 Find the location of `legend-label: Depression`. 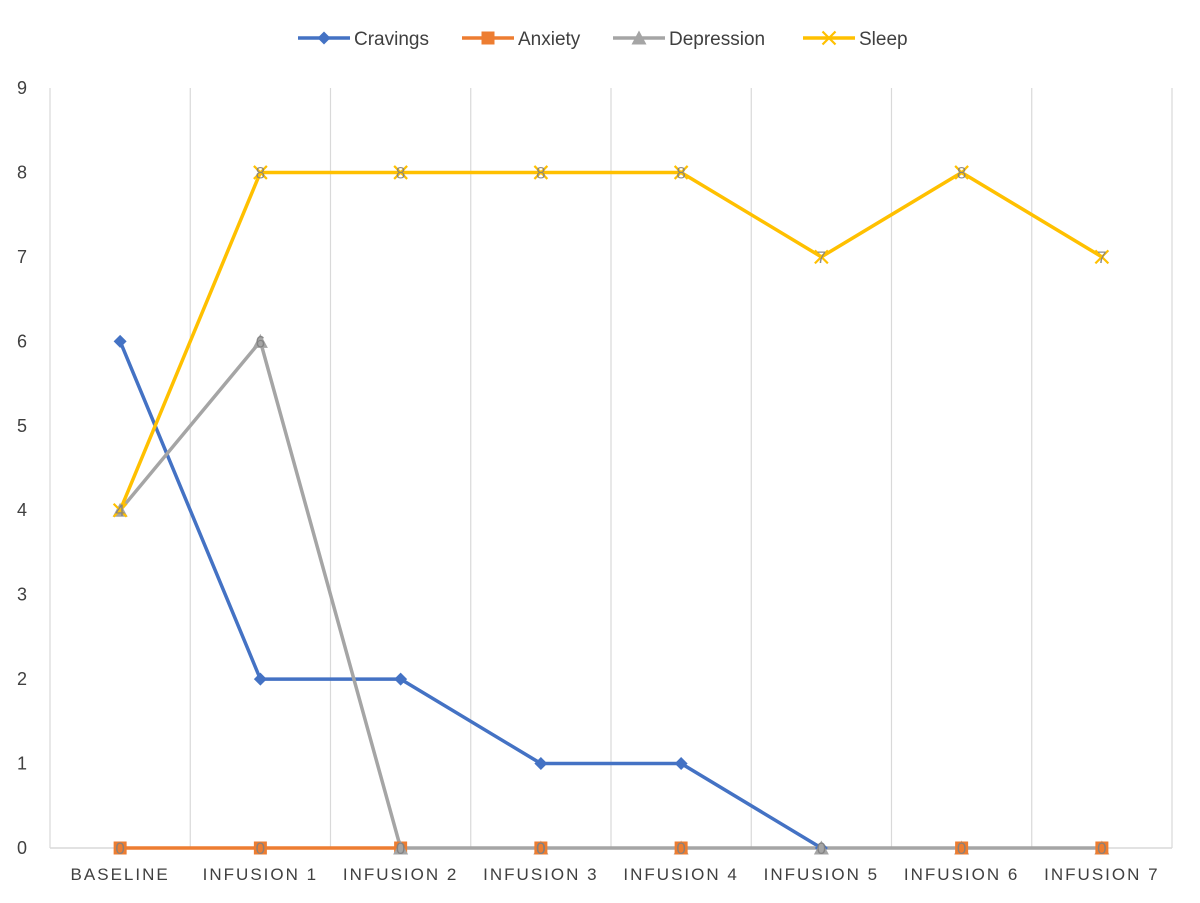

legend-label: Depression is located at coordinates (717, 39).